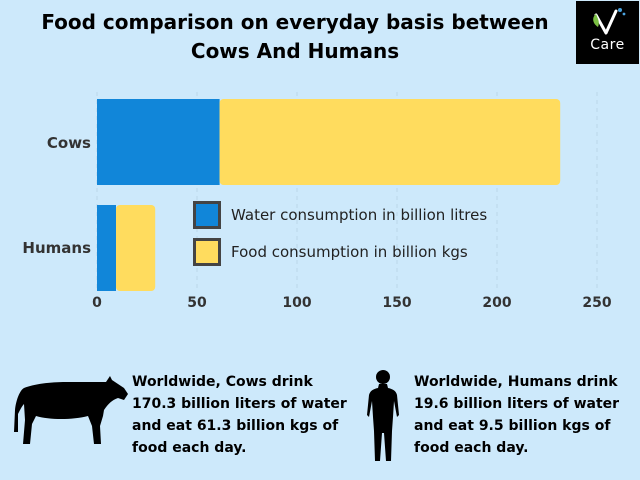 The width and height of the screenshot is (640, 480). I want to click on category-label-humans: Humans, so click(56, 248).